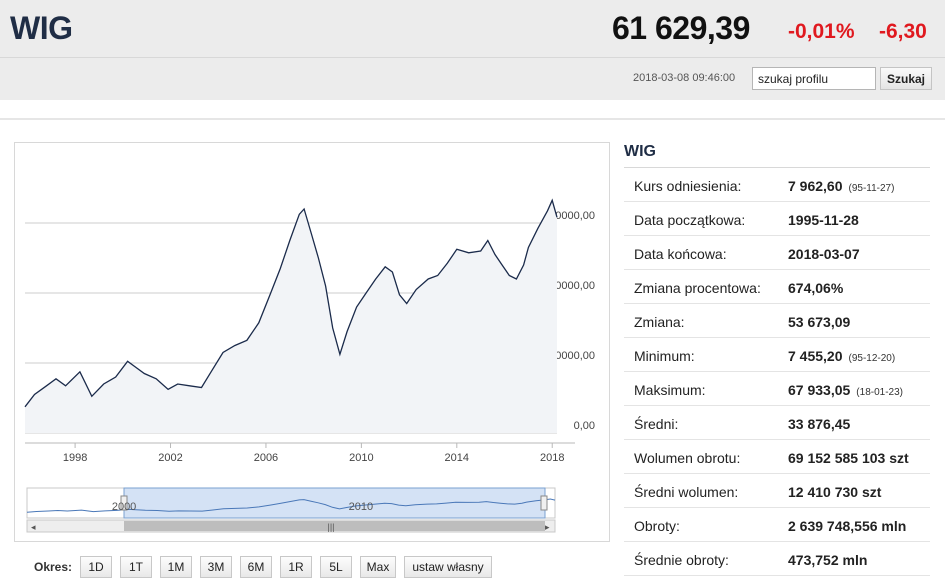 The image size is (945, 581). Describe the element at coordinates (656, 424) in the screenshot. I see `stats-label: Średni:` at that location.